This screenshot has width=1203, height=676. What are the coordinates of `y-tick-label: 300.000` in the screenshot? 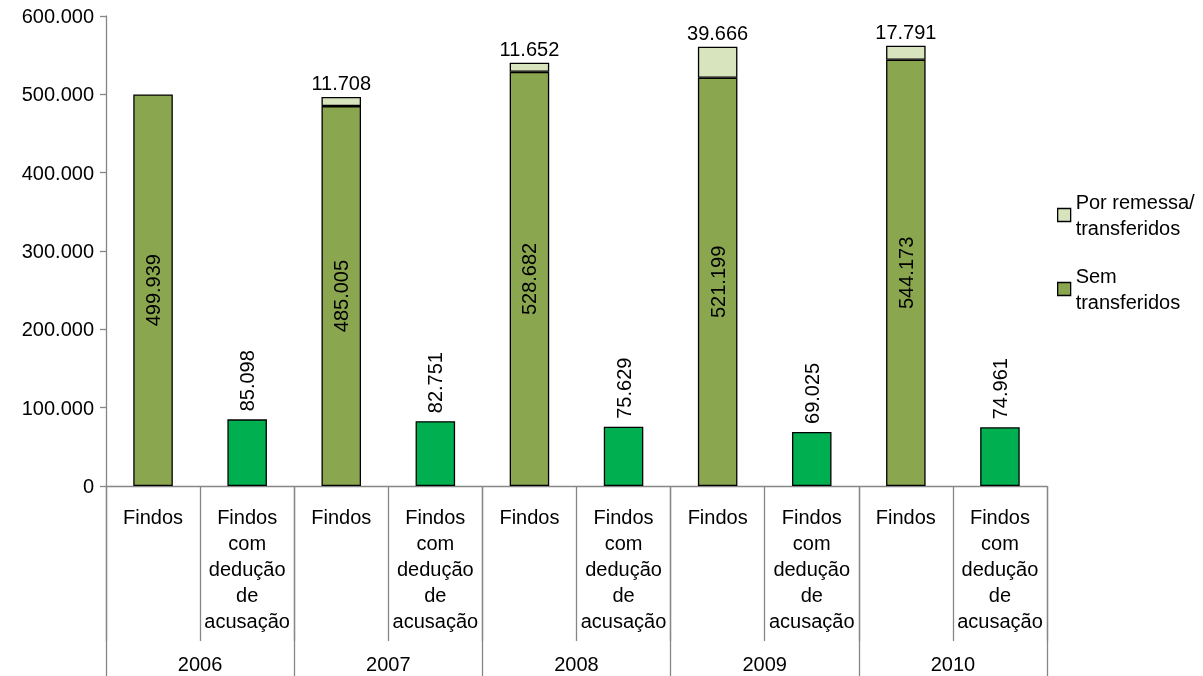 It's located at (57, 251).